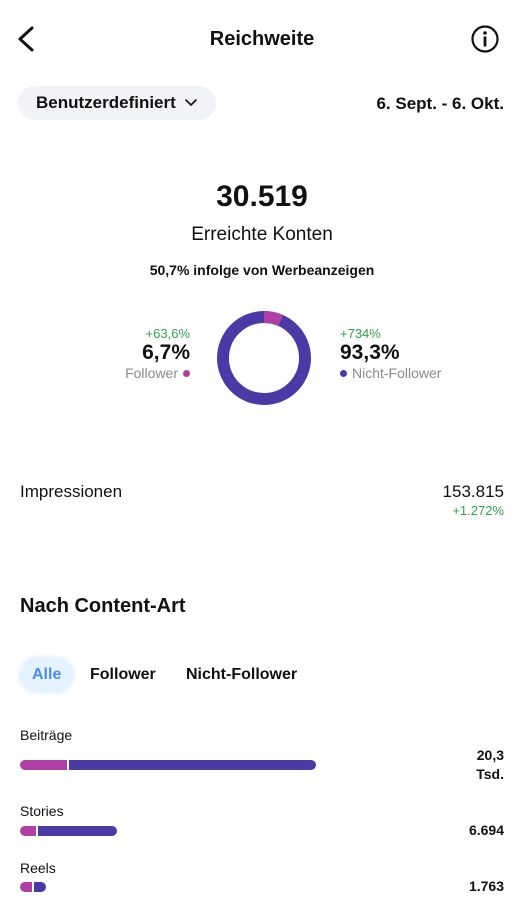  Describe the element at coordinates (262, 234) in the screenshot. I see `reached-accounts-label: Erreichte Konten` at that location.